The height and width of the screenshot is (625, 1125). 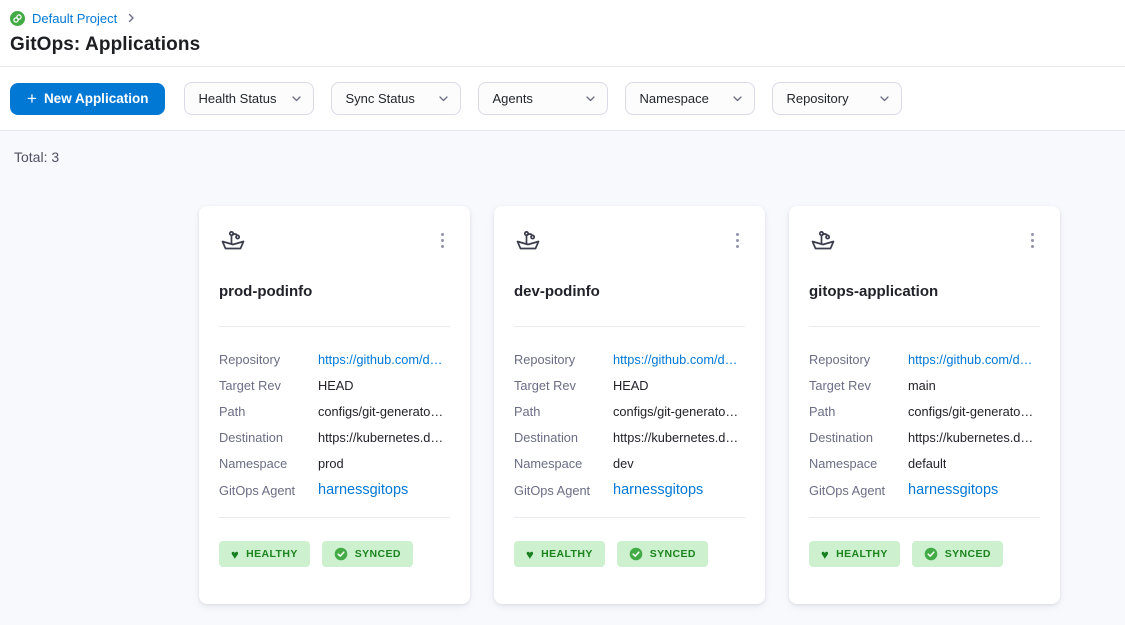 I want to click on filter-sync-status: Sync Status, so click(x=396, y=98).